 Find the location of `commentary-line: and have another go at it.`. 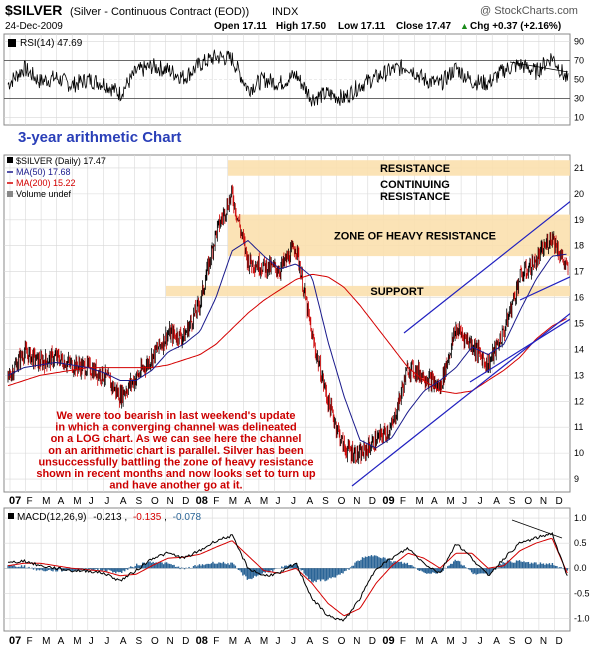

commentary-line: and have another go at it. is located at coordinates (175, 486).